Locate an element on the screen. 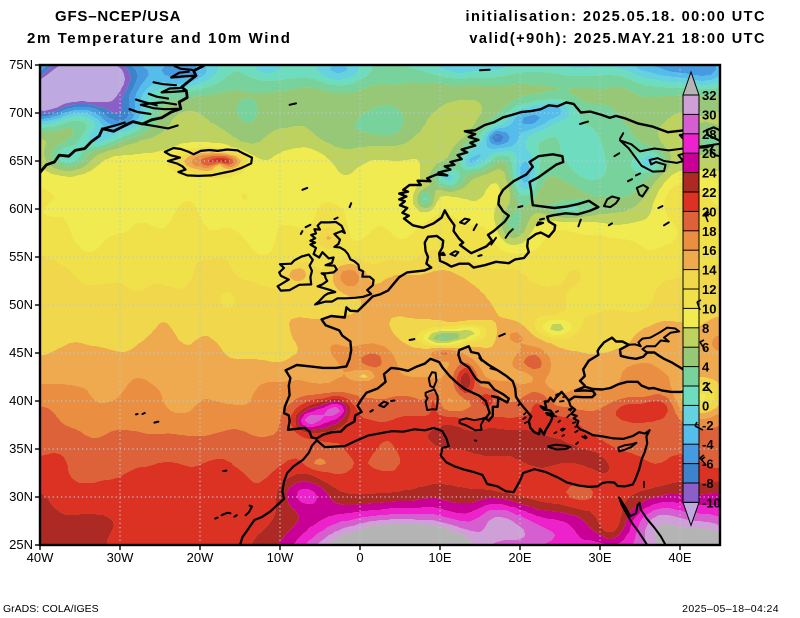 This screenshot has width=800, height=618. svg-text: 25N is located at coordinates (21, 544).